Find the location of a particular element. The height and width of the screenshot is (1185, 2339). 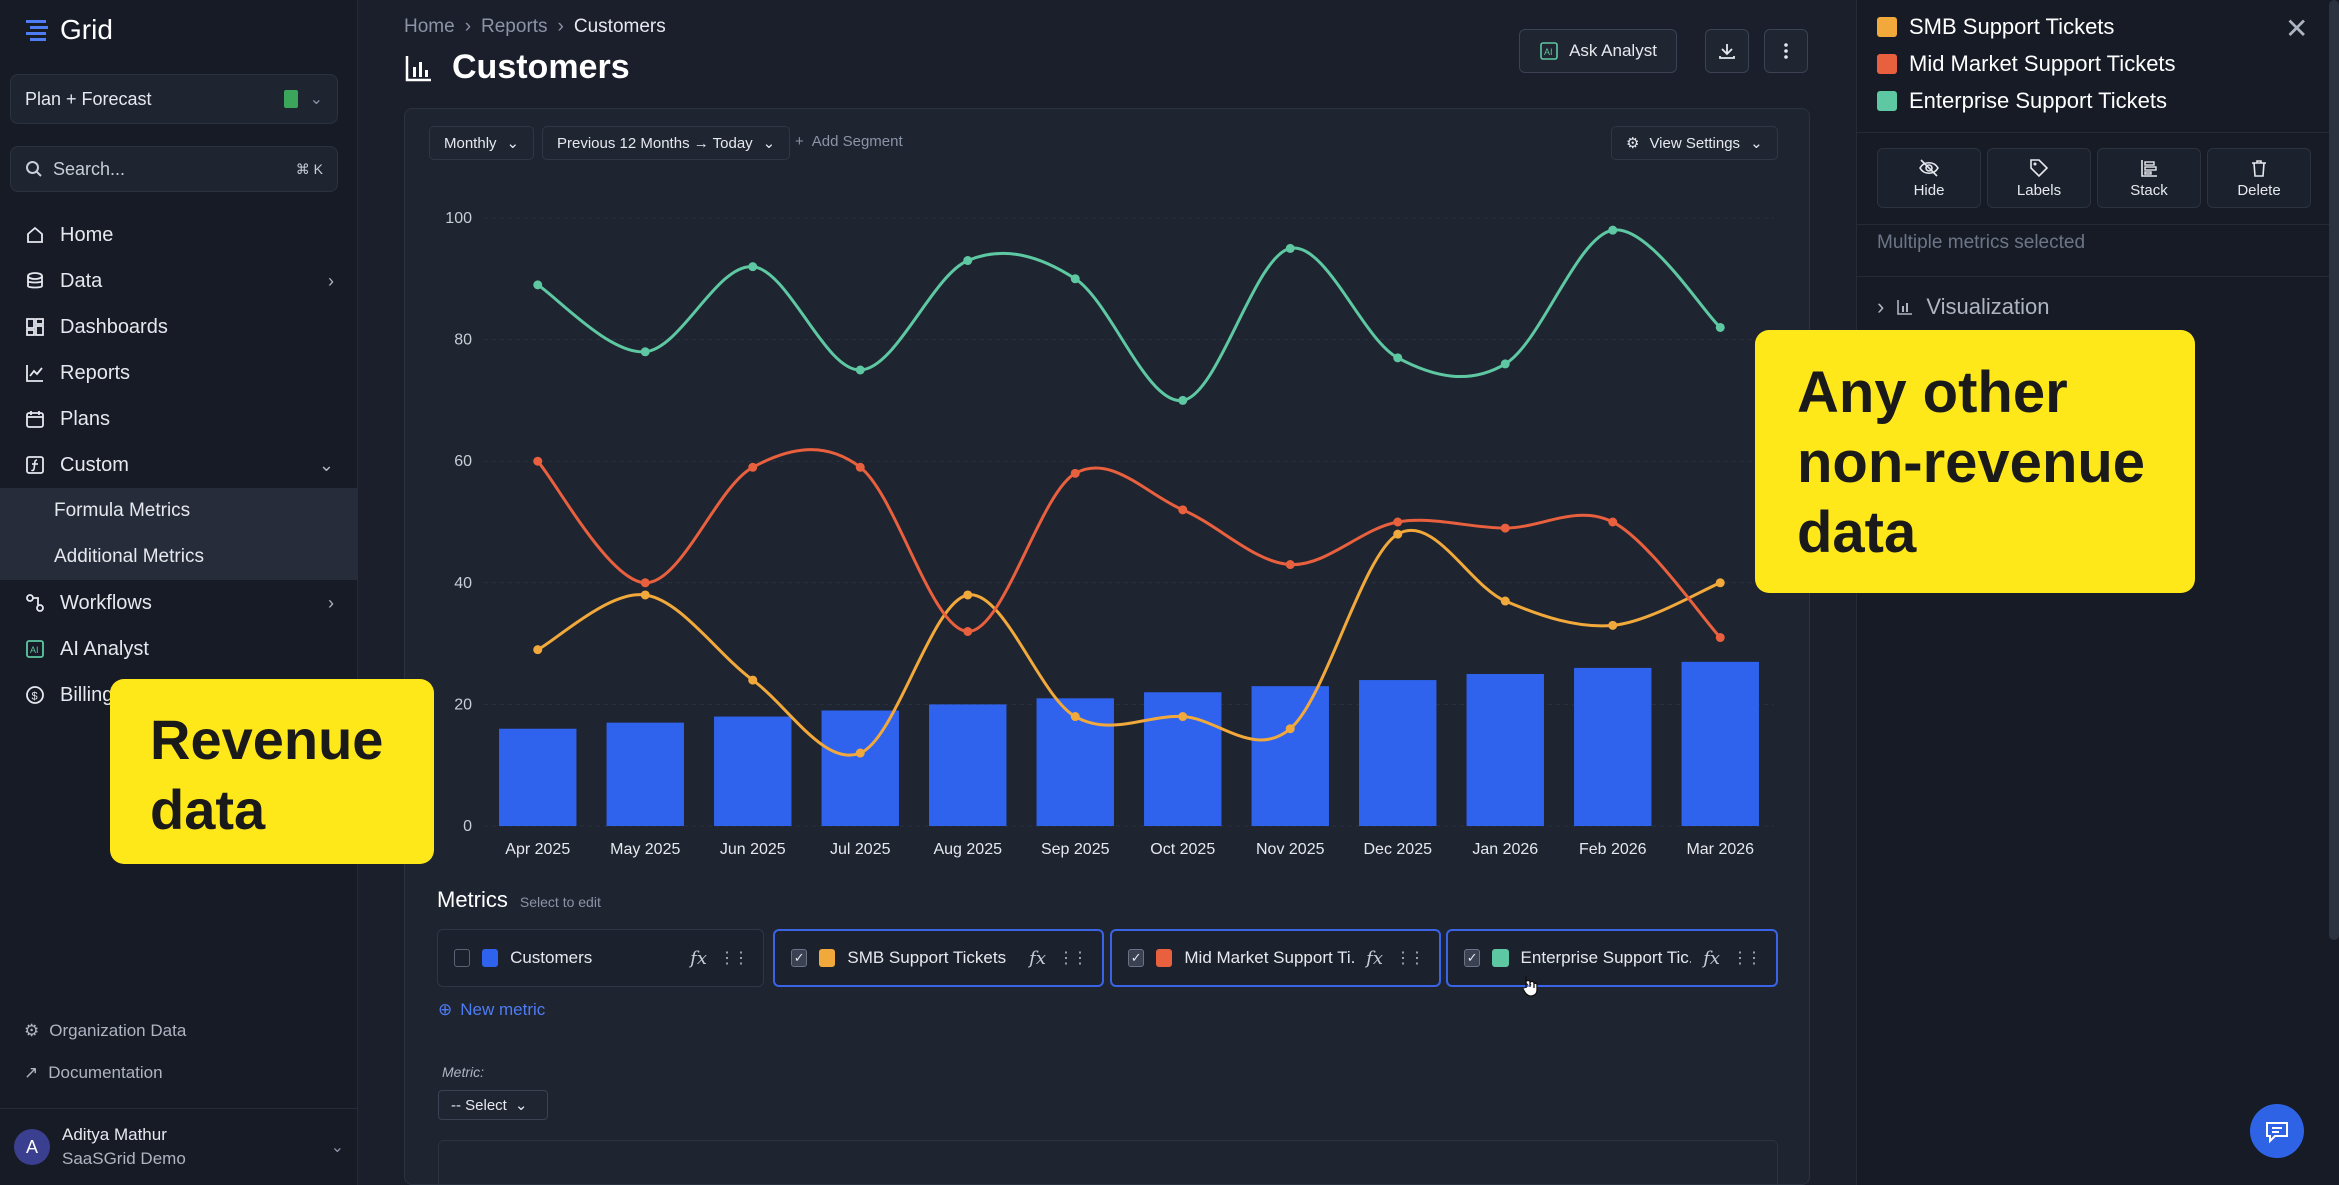

sidebar-item-custom: Custom ⌄ is located at coordinates (179, 465).